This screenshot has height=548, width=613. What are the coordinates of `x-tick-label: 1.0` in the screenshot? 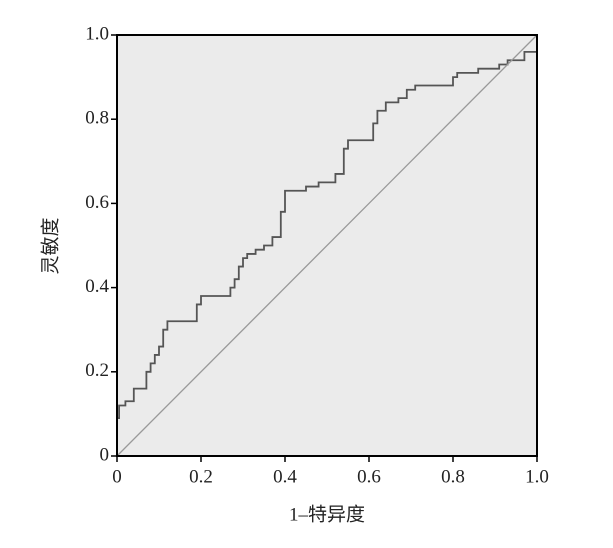 It's located at (537, 476).